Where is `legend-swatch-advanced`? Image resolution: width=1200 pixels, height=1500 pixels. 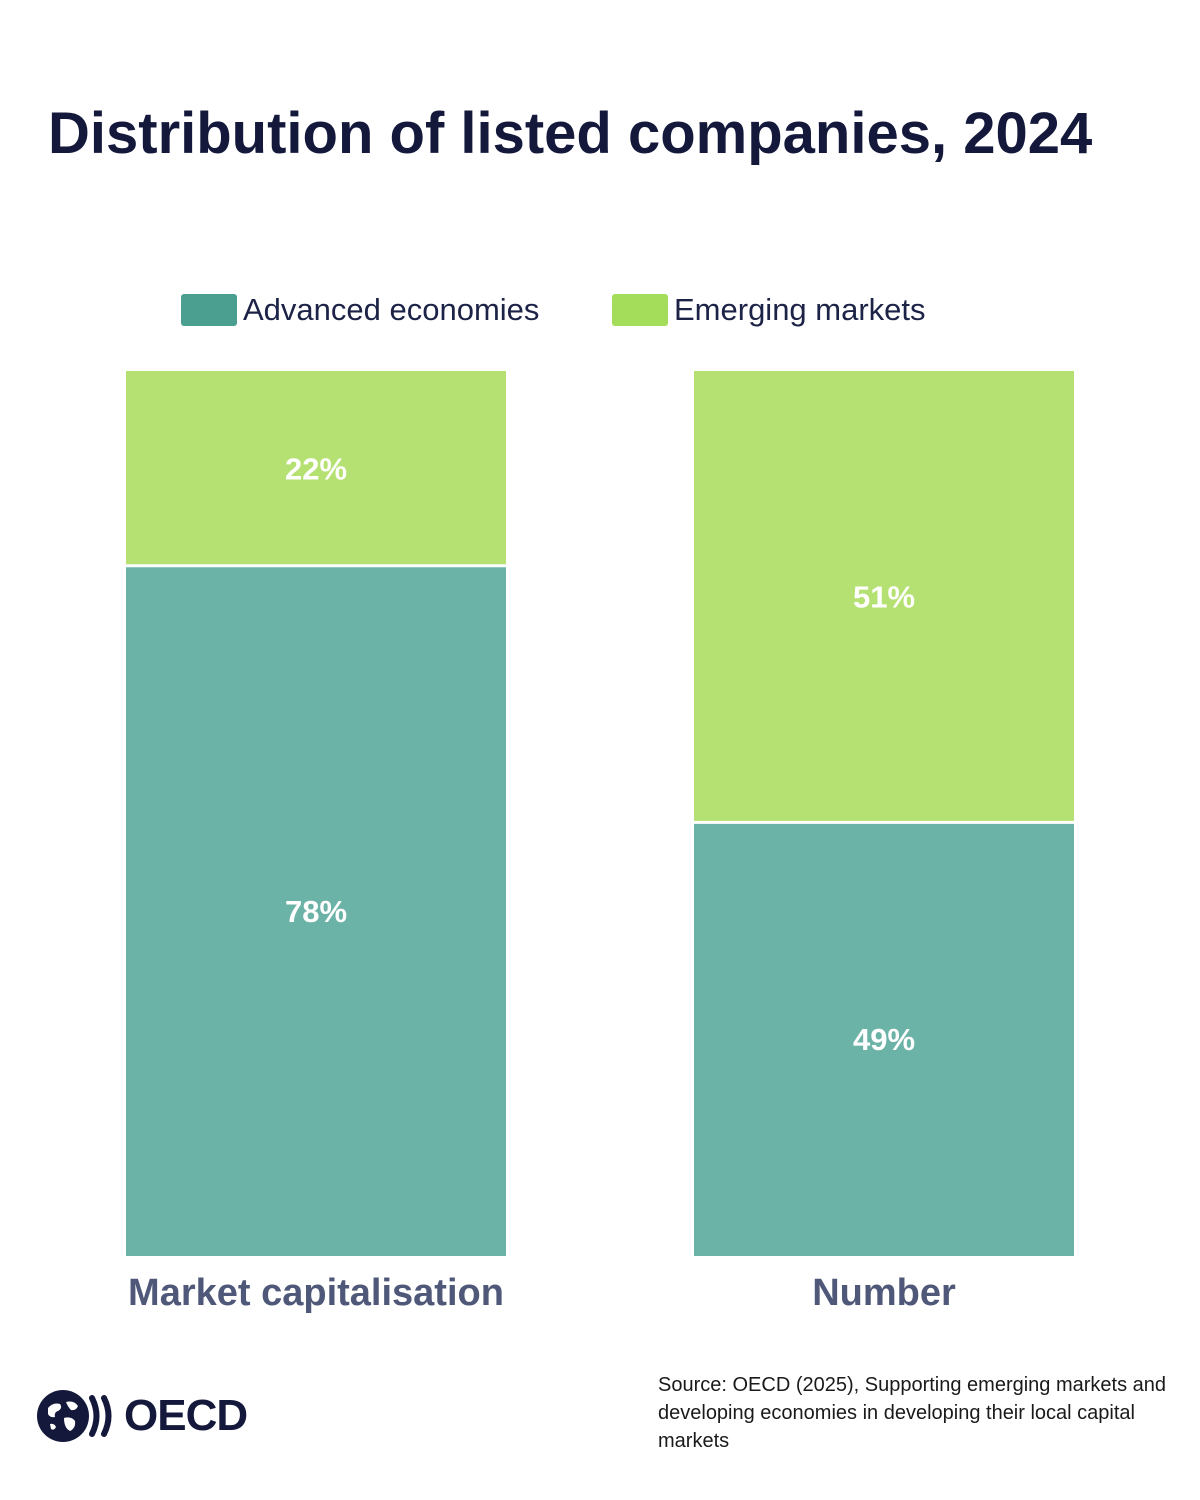
legend-swatch-advanced is located at coordinates (209, 310).